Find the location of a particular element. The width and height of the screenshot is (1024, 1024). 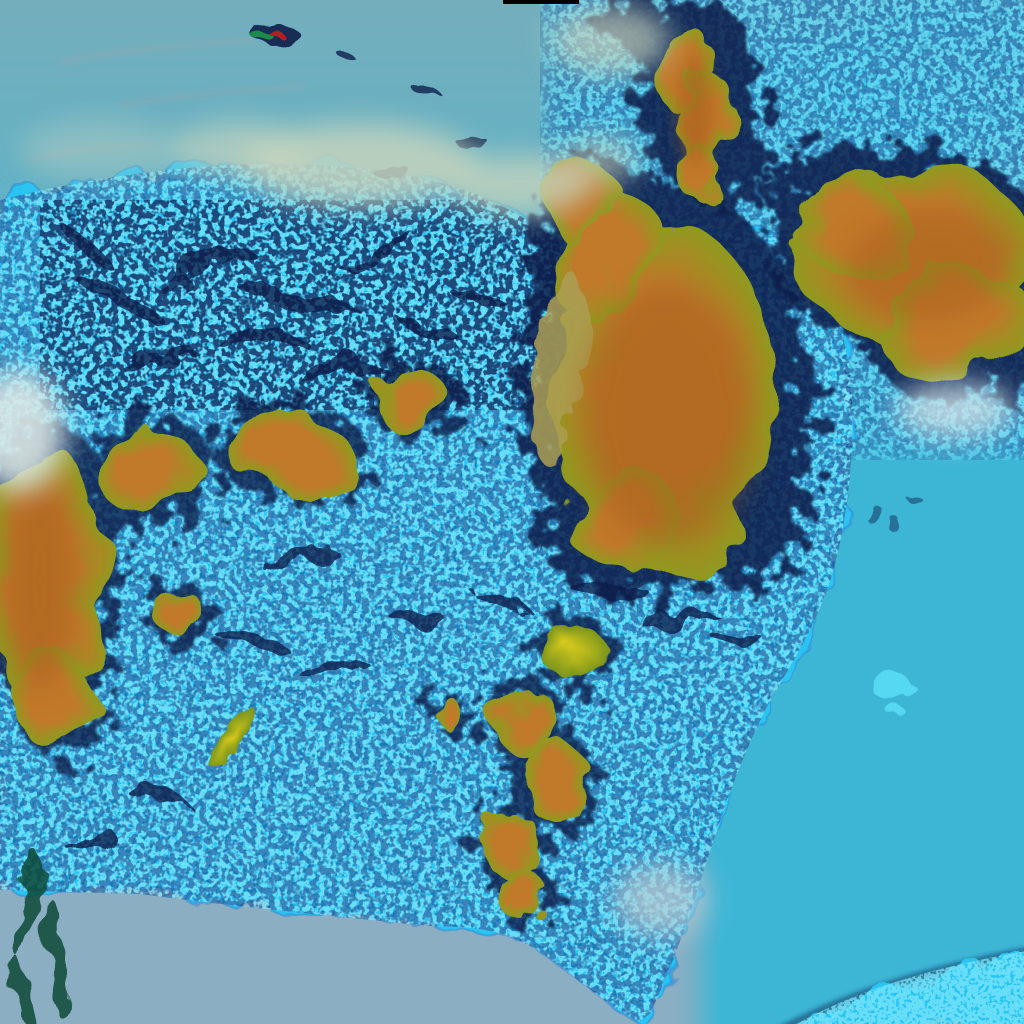

northeast-cloud is located at coordinates (894, 272).